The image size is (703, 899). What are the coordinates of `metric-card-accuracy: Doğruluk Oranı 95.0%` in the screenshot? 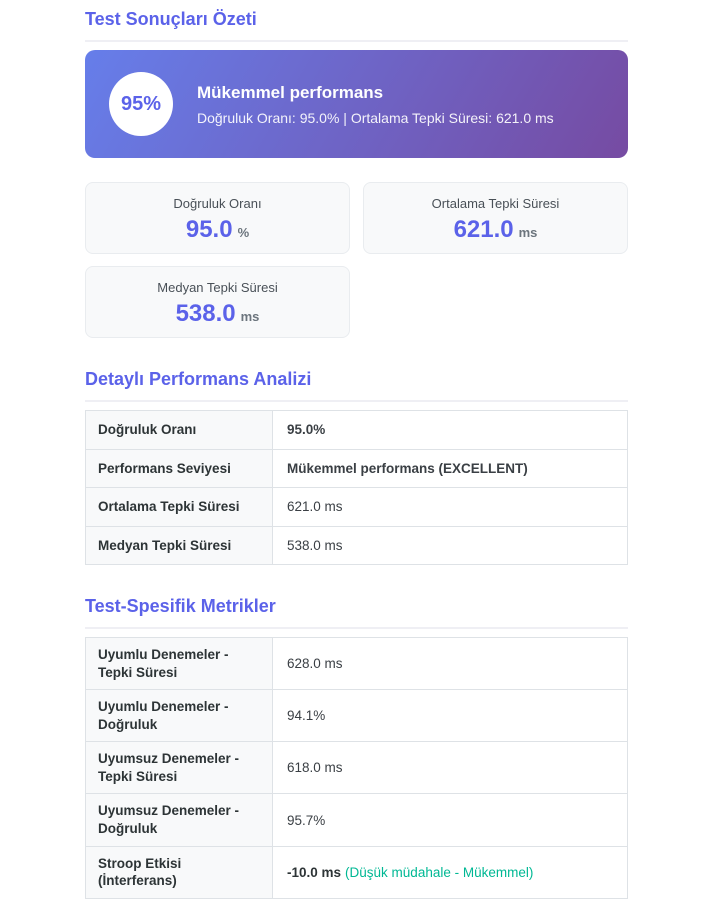 It's located at (217, 218).